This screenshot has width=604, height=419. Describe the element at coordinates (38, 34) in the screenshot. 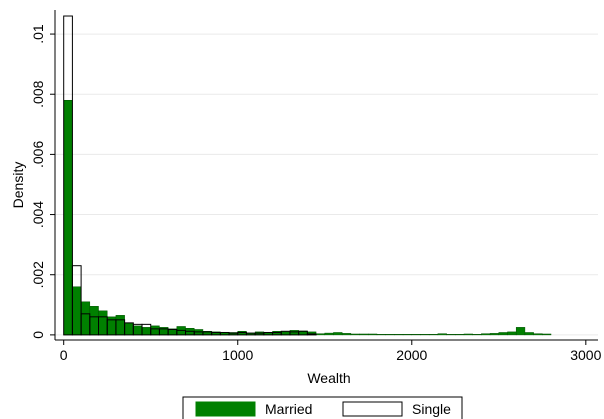

I see `y-tick-label: .01` at that location.